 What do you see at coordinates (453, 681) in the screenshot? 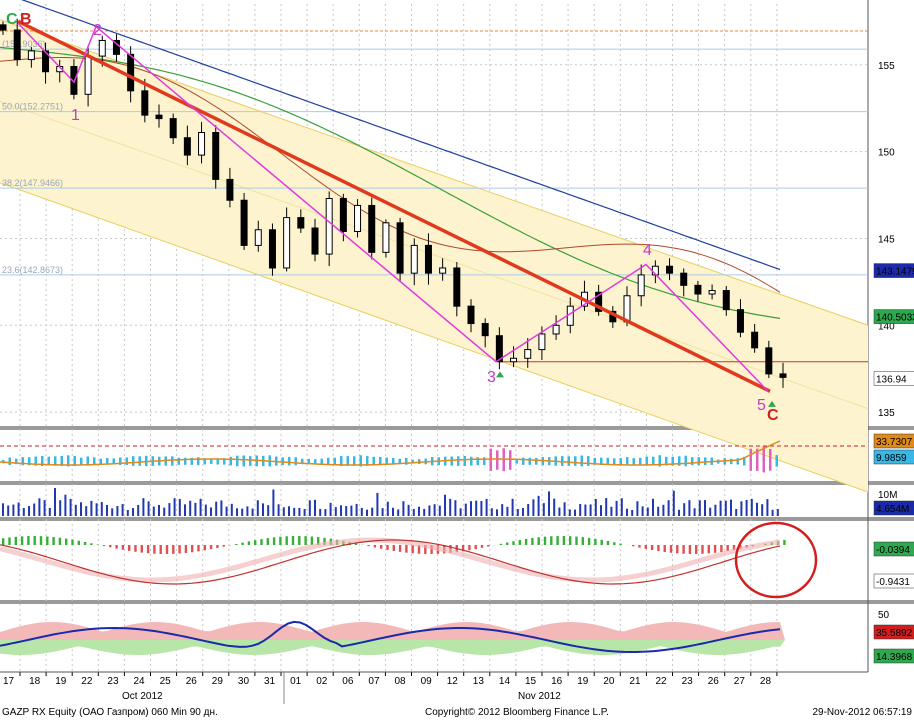
I see `x-day-label-17: 12` at bounding box center [453, 681].